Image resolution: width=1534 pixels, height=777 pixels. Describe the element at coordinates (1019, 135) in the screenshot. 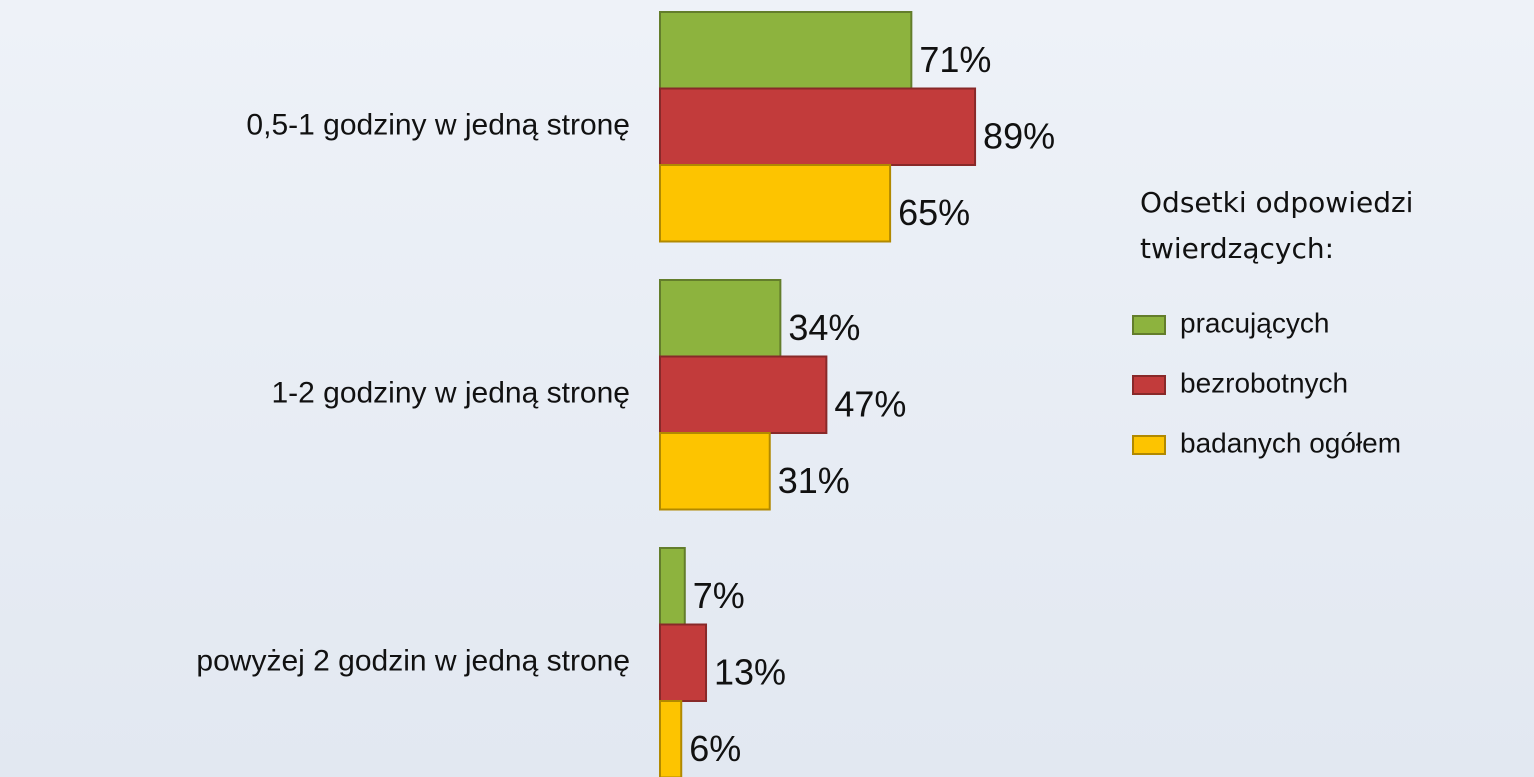

I see `value-label: 89%` at that location.